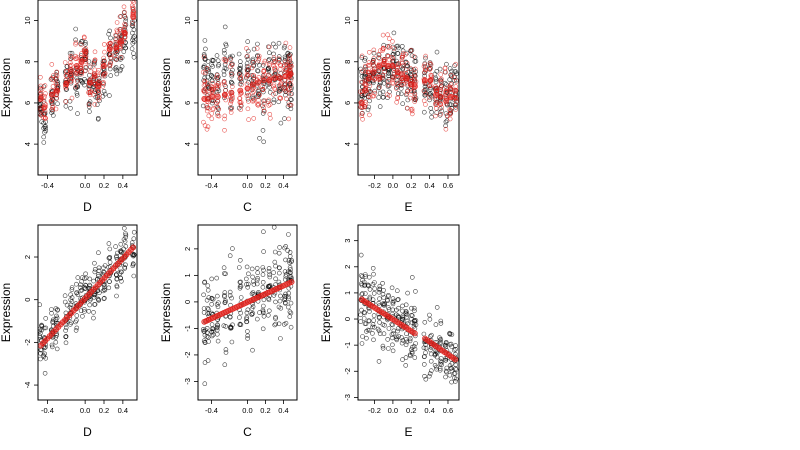 This screenshot has height=450, width=800. What do you see at coordinates (228, 107) in the screenshot?
I see `panel-c-top: -0.4 0.0 0.2 0.4 4 6 8 10 C Expression` at bounding box center [228, 107].